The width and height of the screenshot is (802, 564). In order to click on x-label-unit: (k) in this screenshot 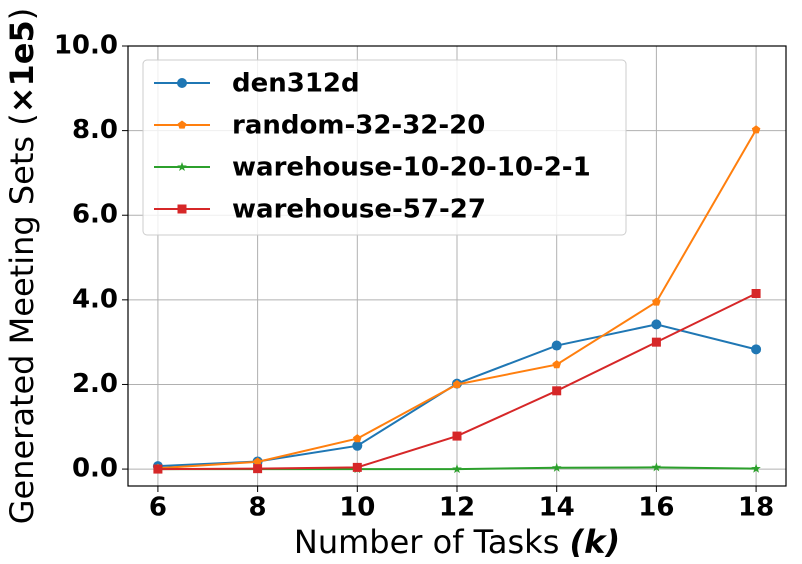, I will do `click(595, 542)`.